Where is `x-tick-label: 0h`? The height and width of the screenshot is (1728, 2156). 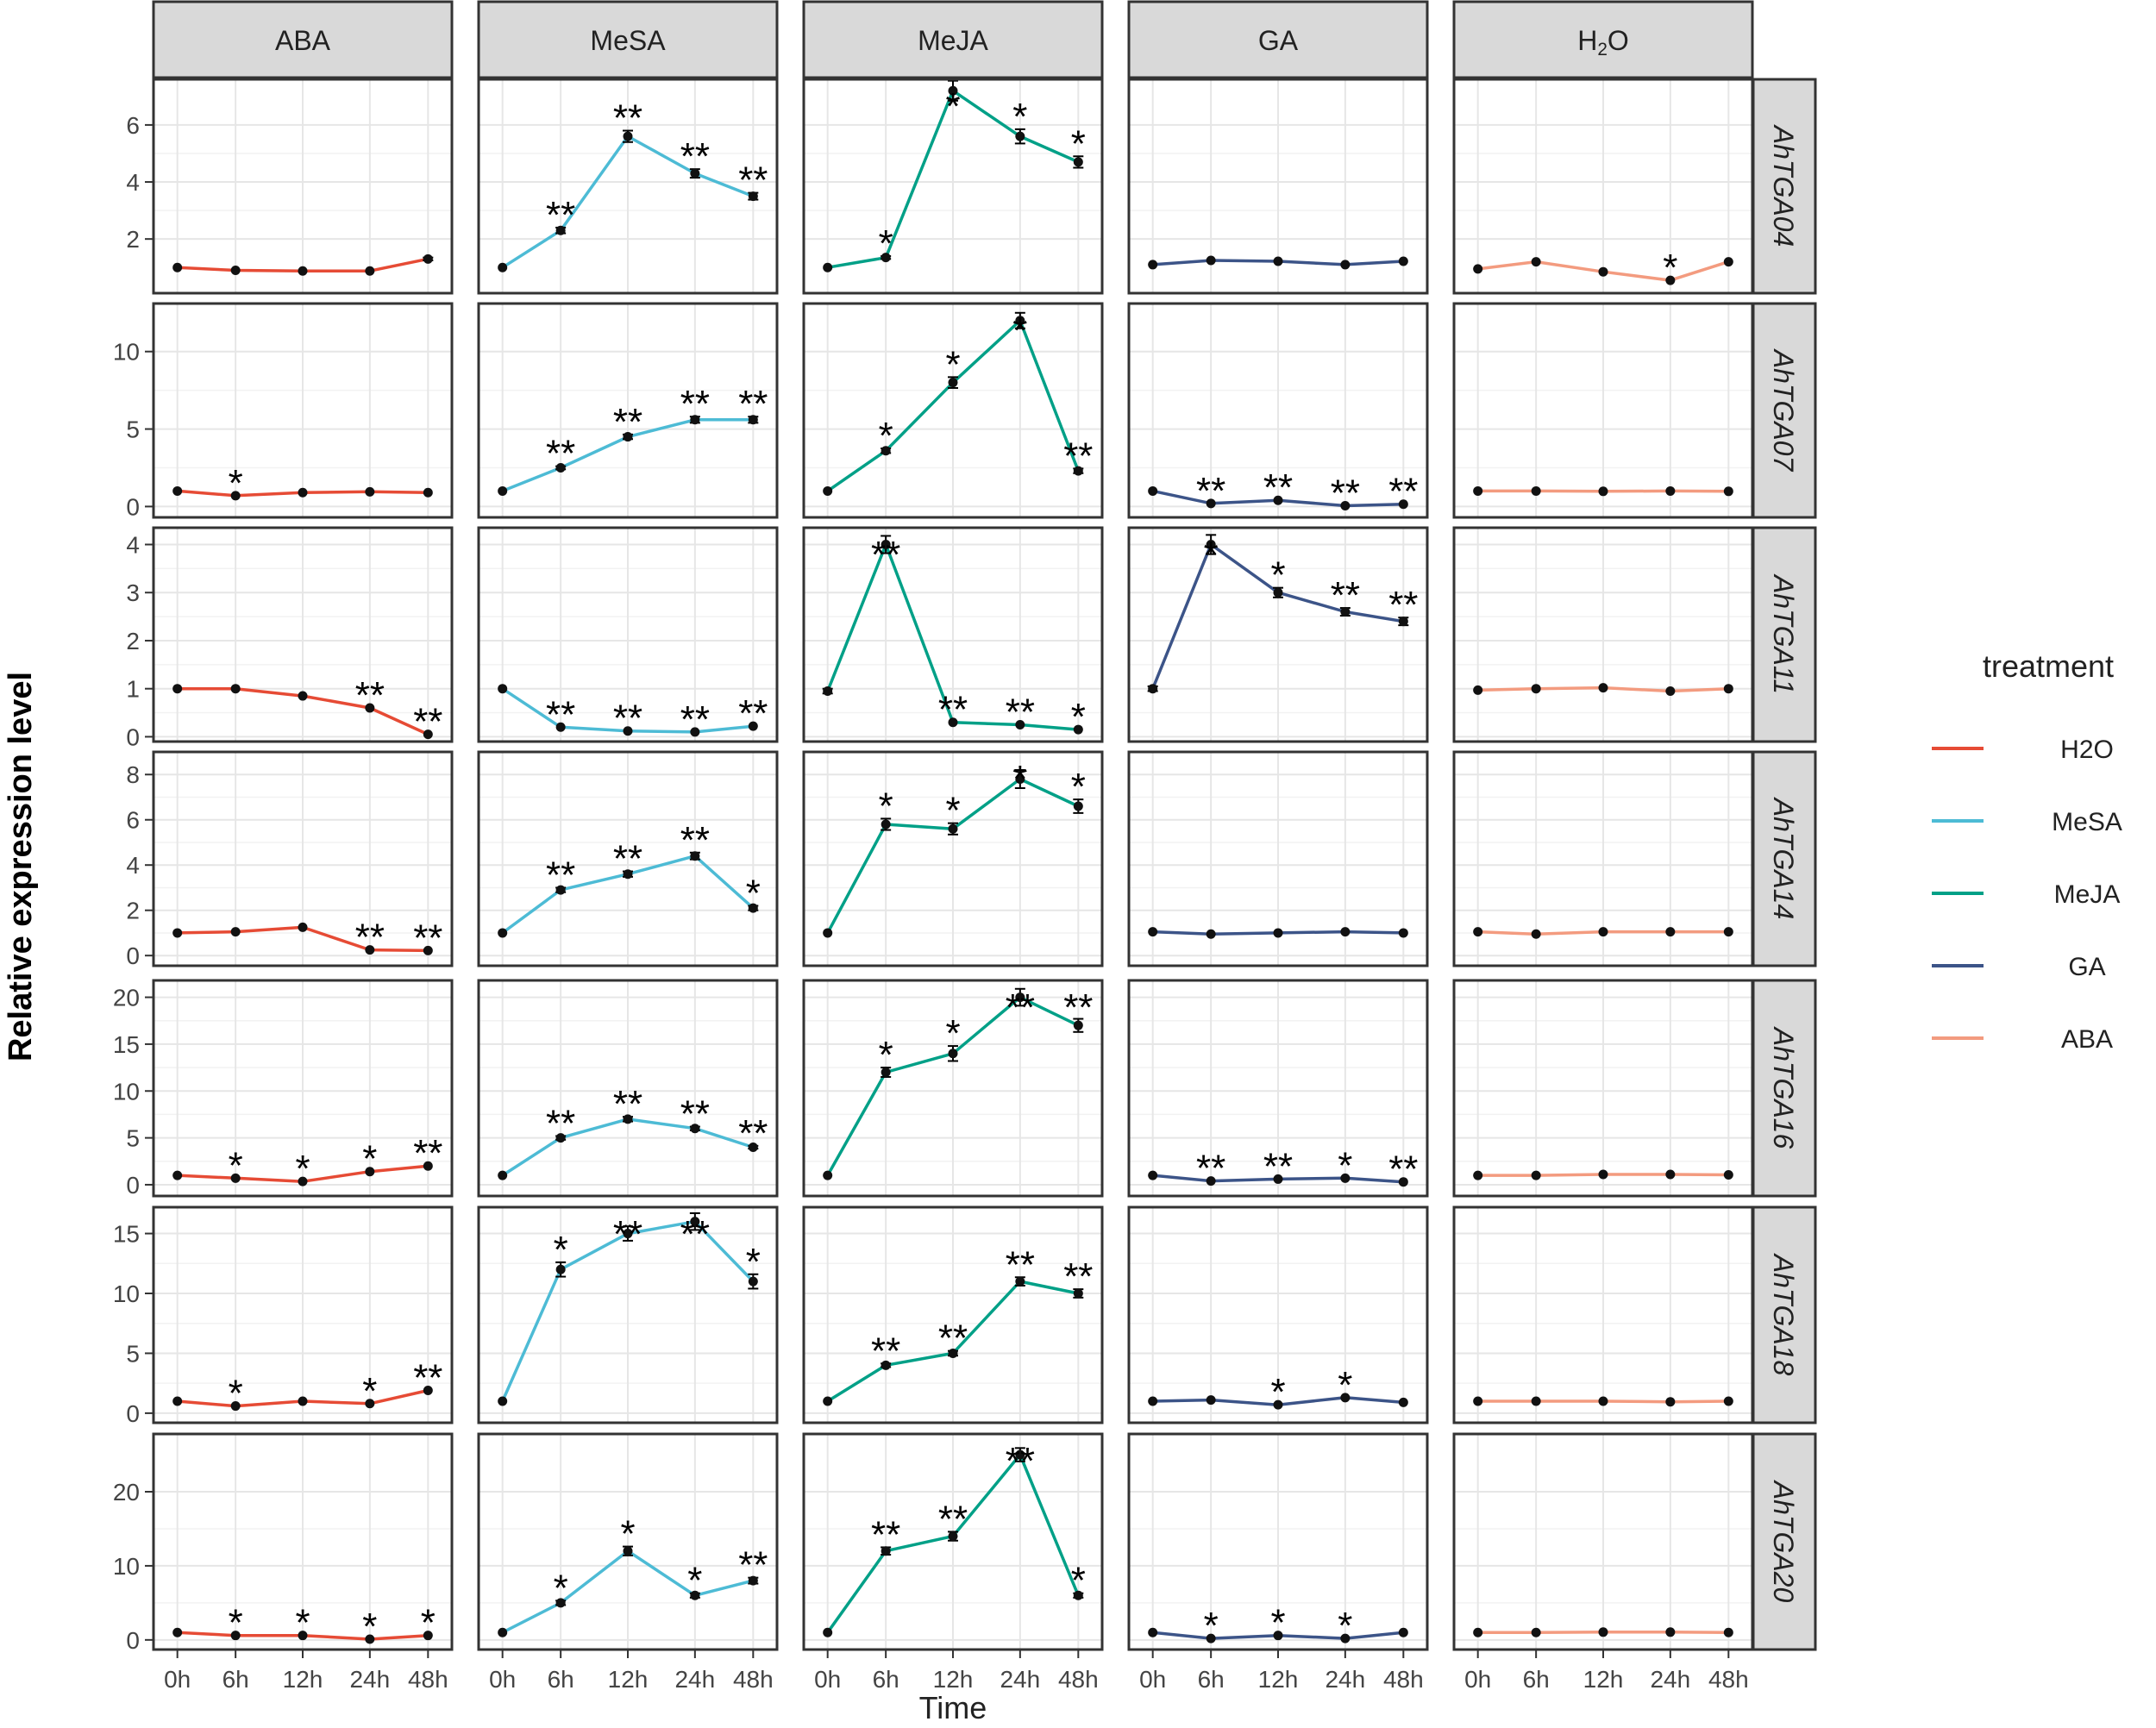 x-tick-label: 0h is located at coordinates (1477, 1680).